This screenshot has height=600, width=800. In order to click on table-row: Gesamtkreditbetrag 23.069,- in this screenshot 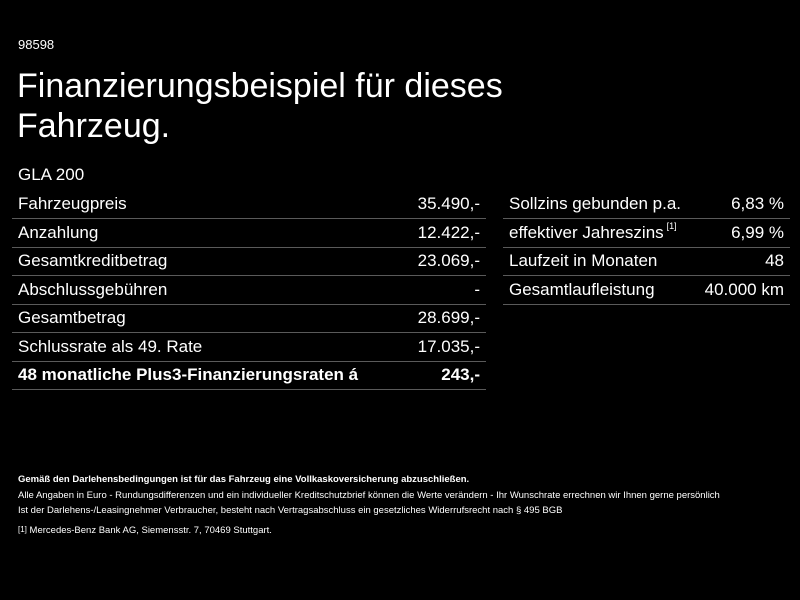, I will do `click(249, 261)`.